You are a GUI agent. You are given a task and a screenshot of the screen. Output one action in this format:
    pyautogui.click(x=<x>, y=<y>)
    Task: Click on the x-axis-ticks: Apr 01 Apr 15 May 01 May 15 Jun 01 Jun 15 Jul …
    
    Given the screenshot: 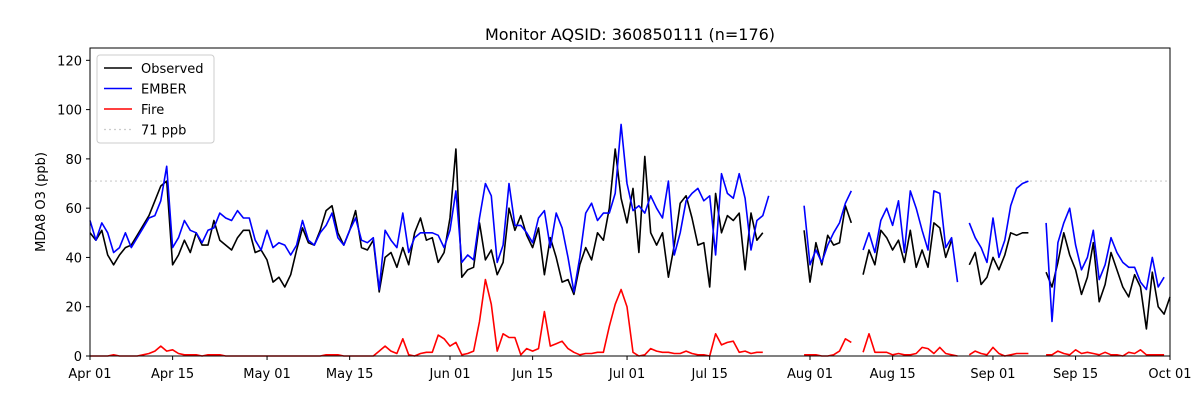 What is the action you would take?
    pyautogui.click(x=630, y=369)
    